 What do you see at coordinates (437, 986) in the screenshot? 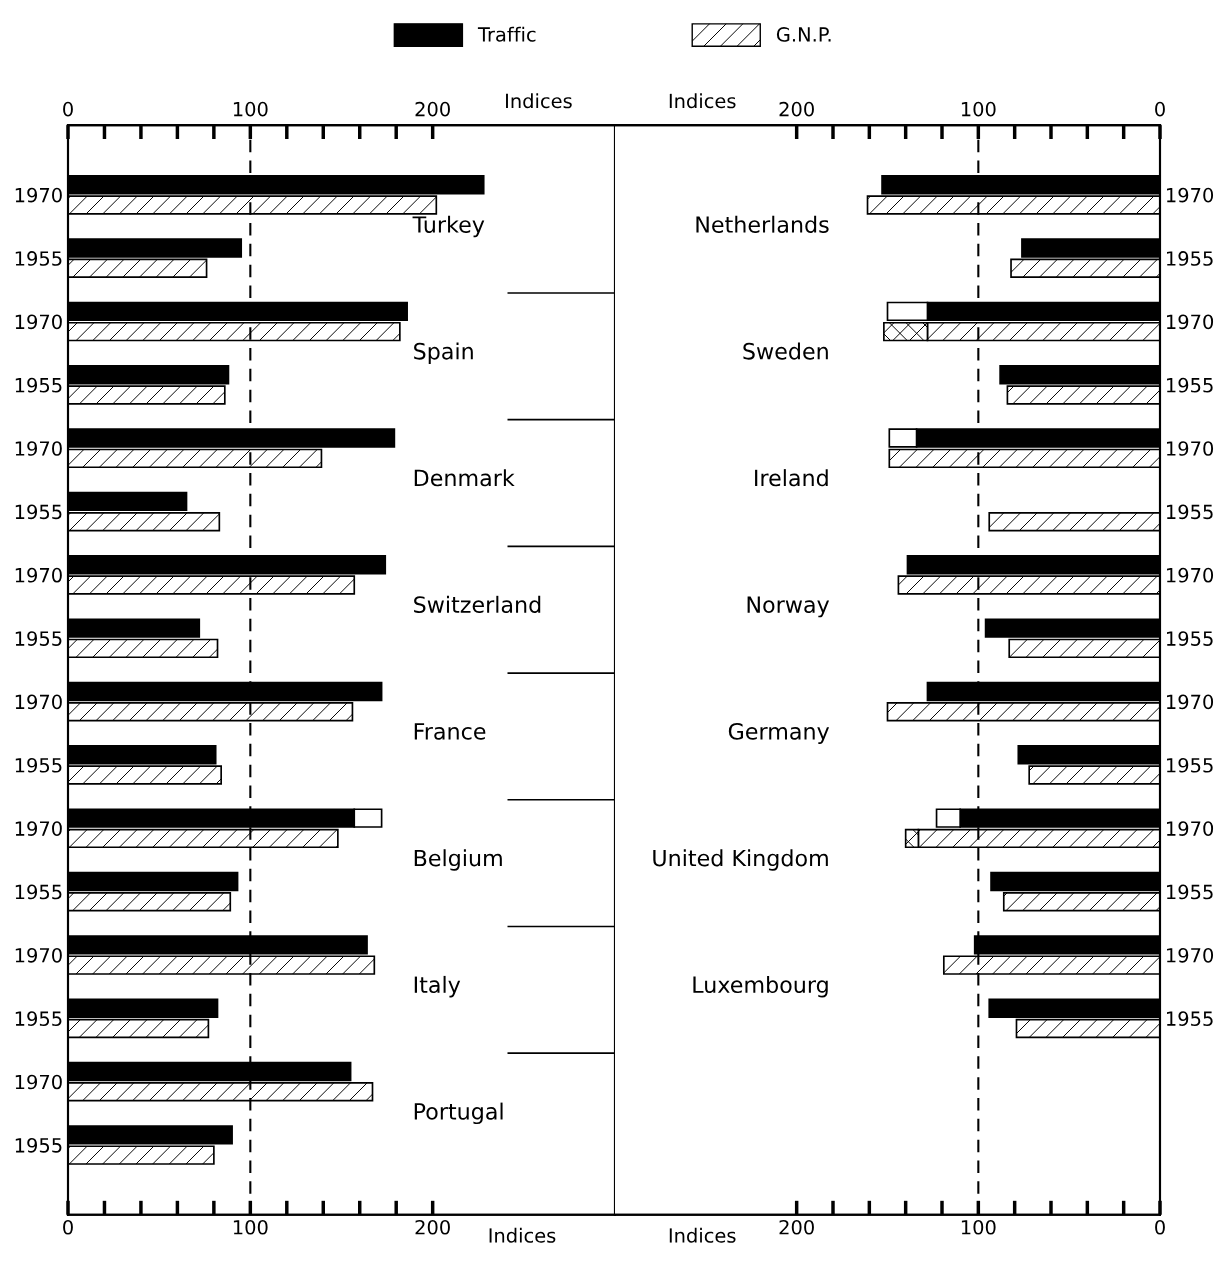
I see `annotation: Italy` at bounding box center [437, 986].